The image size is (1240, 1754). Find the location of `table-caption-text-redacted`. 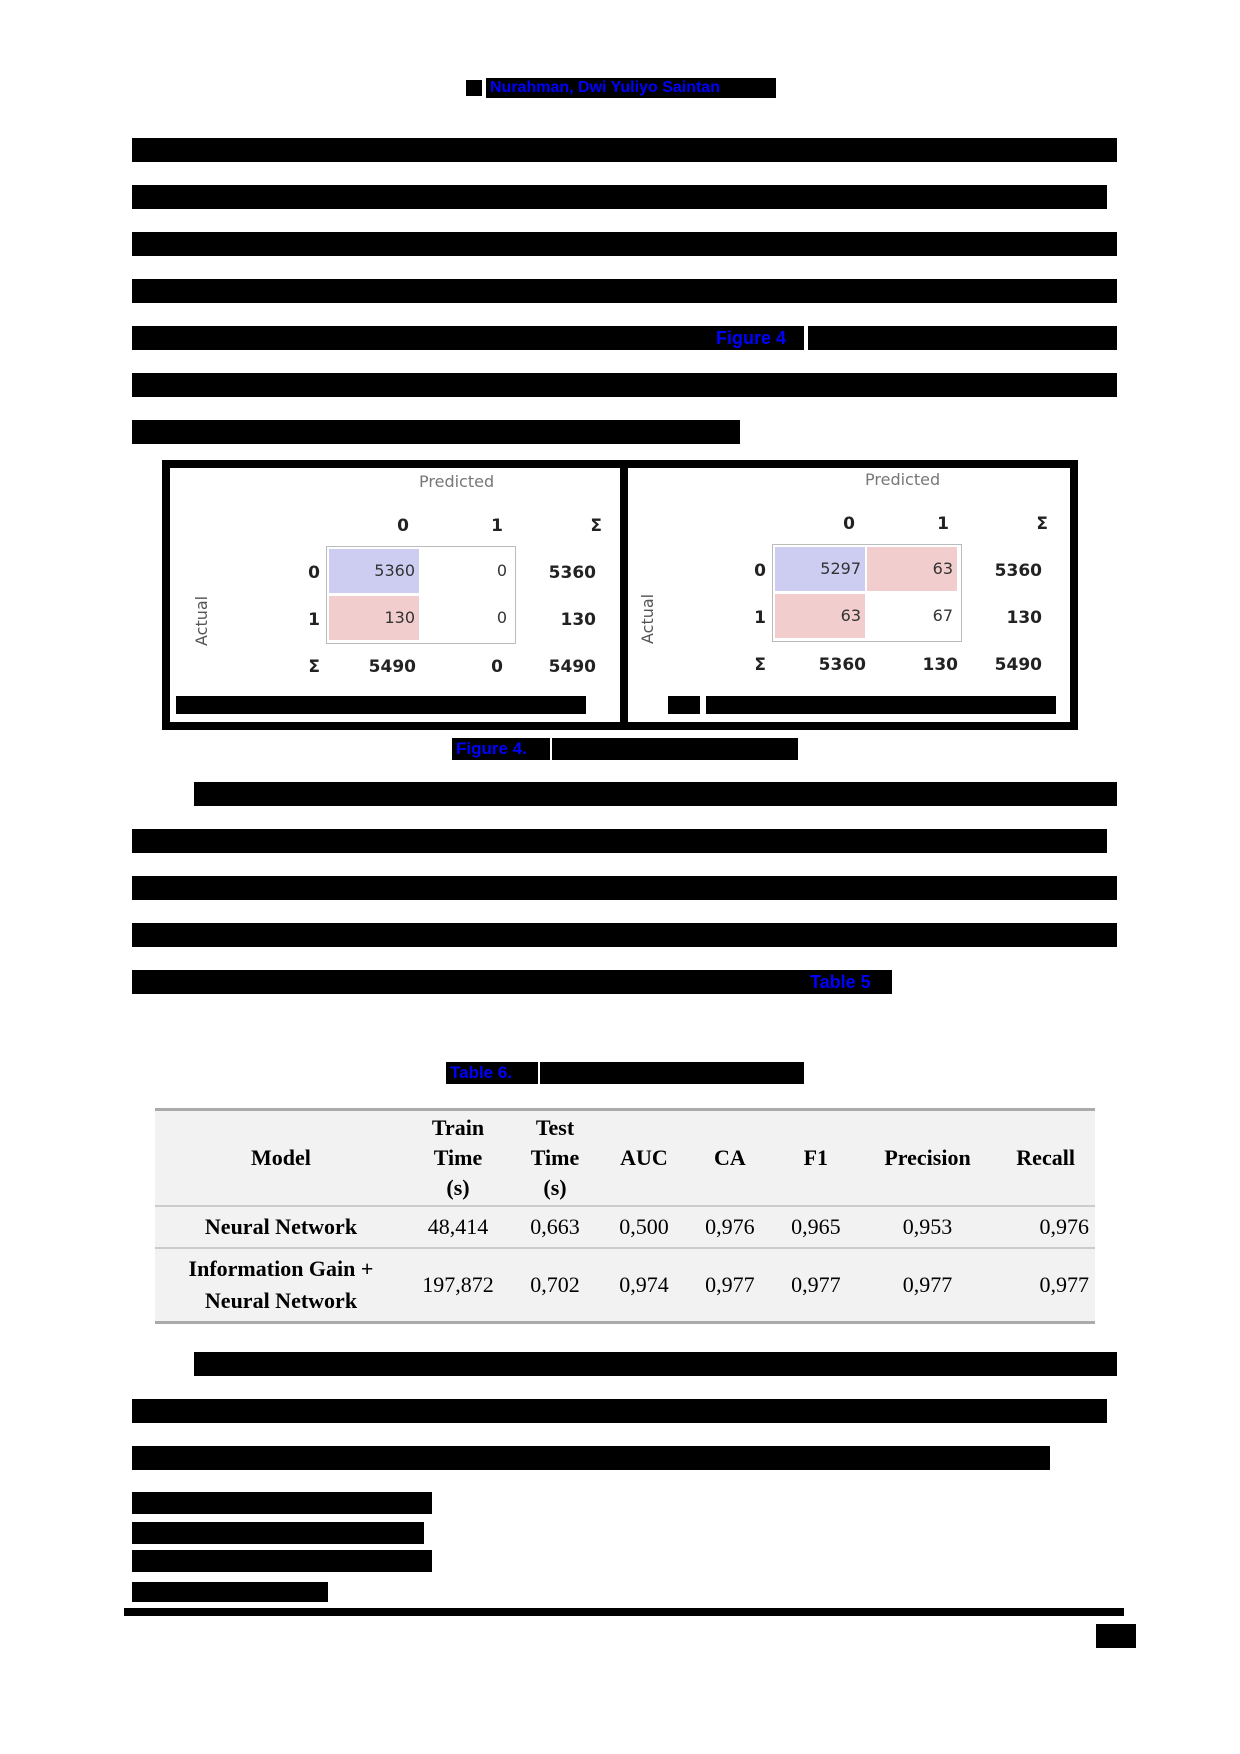

table-caption-text-redacted is located at coordinates (672, 1073).